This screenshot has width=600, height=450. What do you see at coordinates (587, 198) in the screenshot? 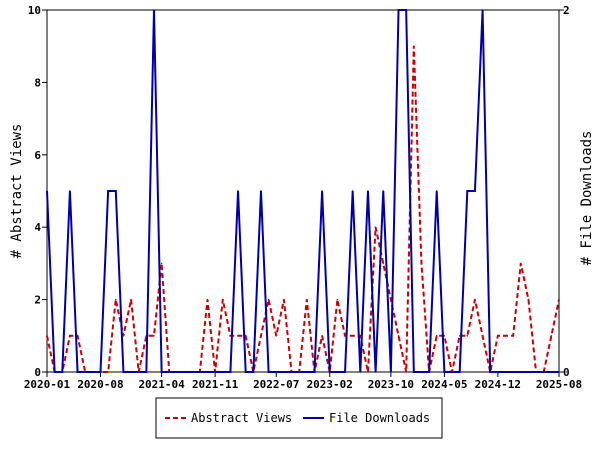
I see `right-axis-title: # File Downloads` at bounding box center [587, 198].